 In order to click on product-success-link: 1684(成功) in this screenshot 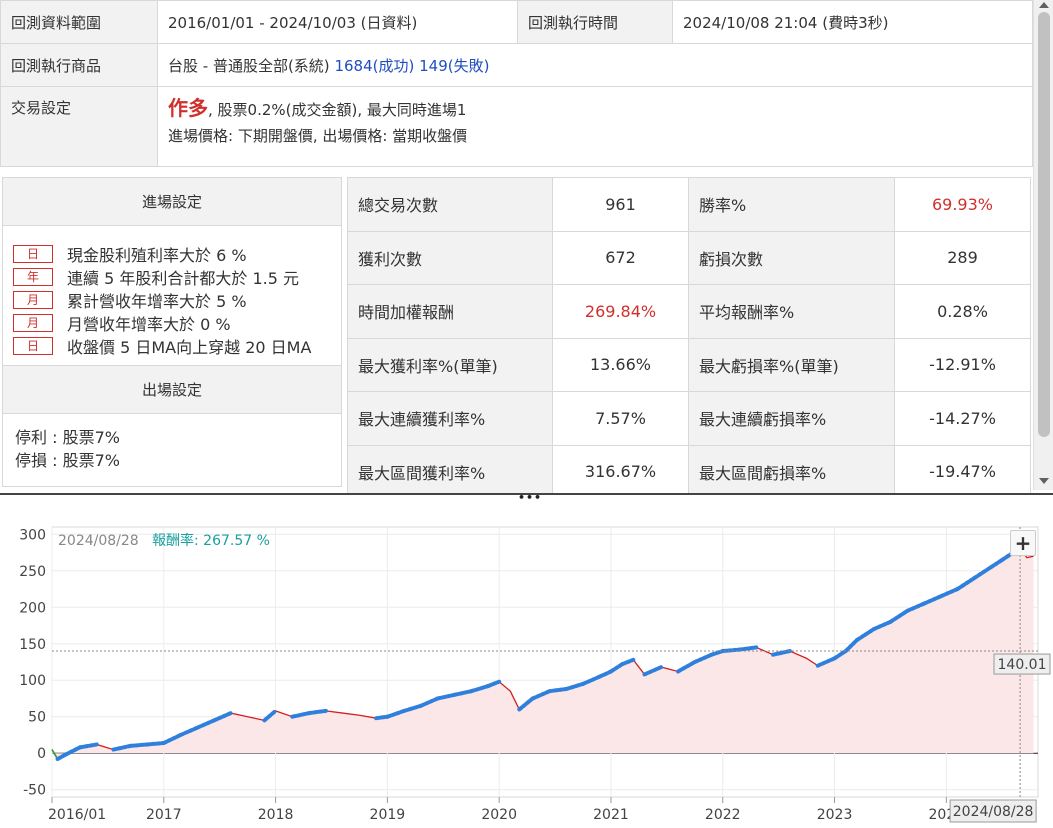, I will do `click(374, 65)`.